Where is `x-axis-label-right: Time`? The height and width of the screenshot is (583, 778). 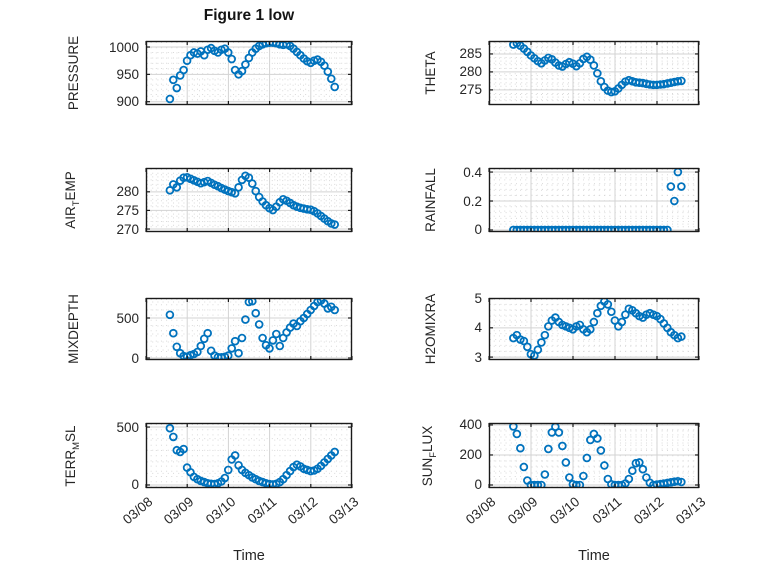
x-axis-label-right: Time is located at coordinates (594, 556).